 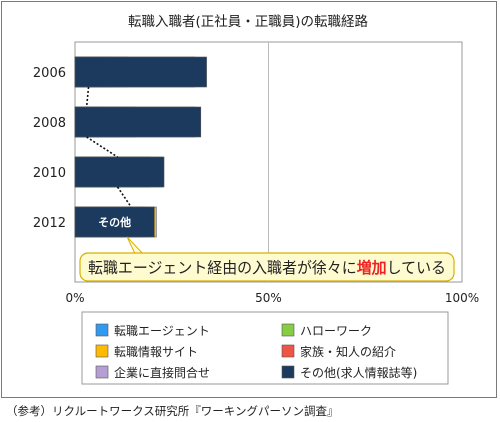 What do you see at coordinates (416, 268) in the screenshot?
I see `callout-text-after: している` at bounding box center [416, 268].